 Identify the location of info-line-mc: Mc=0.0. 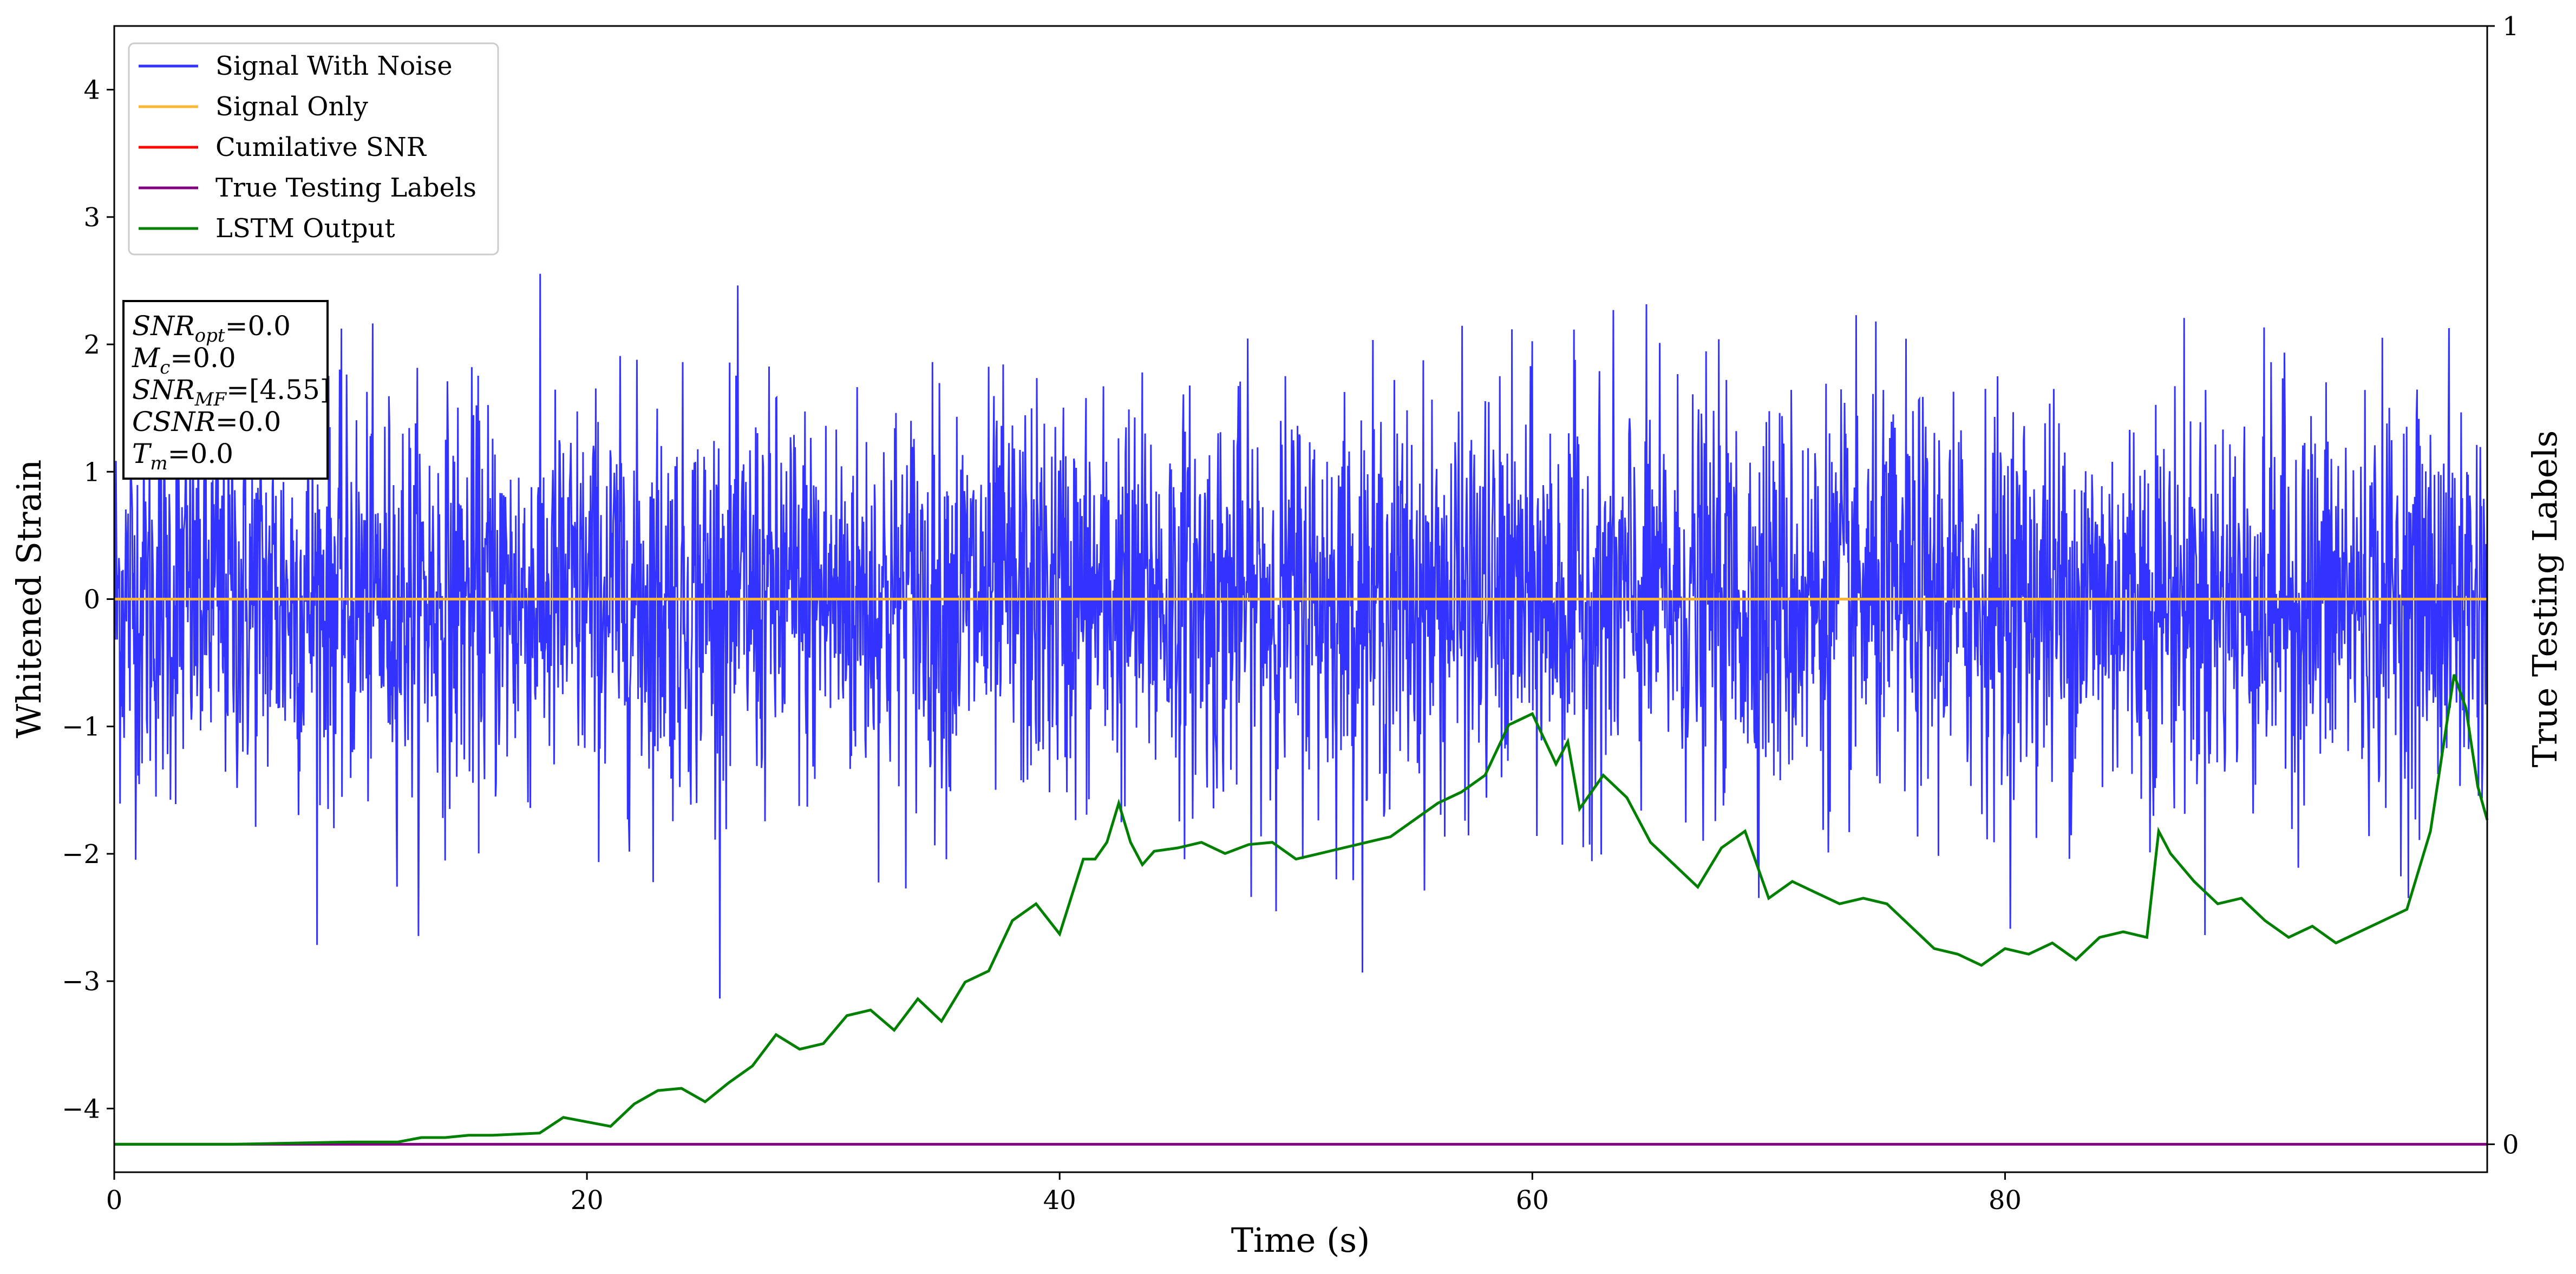
(184, 360).